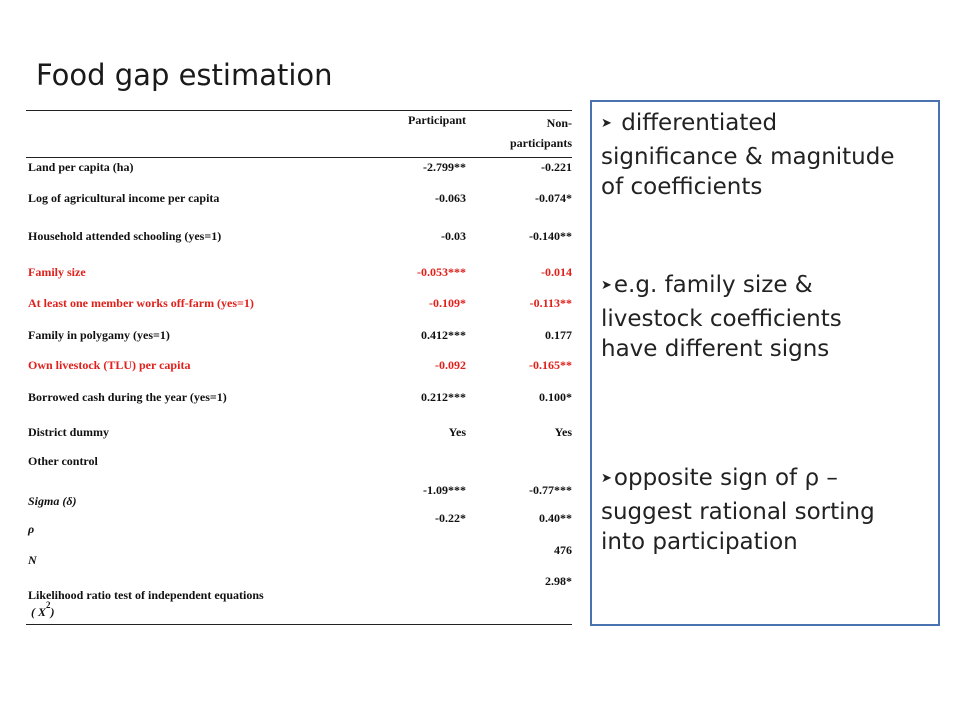 This screenshot has height=720, width=960. I want to click on chi-square-symbol: ( X2), so click(43, 610).